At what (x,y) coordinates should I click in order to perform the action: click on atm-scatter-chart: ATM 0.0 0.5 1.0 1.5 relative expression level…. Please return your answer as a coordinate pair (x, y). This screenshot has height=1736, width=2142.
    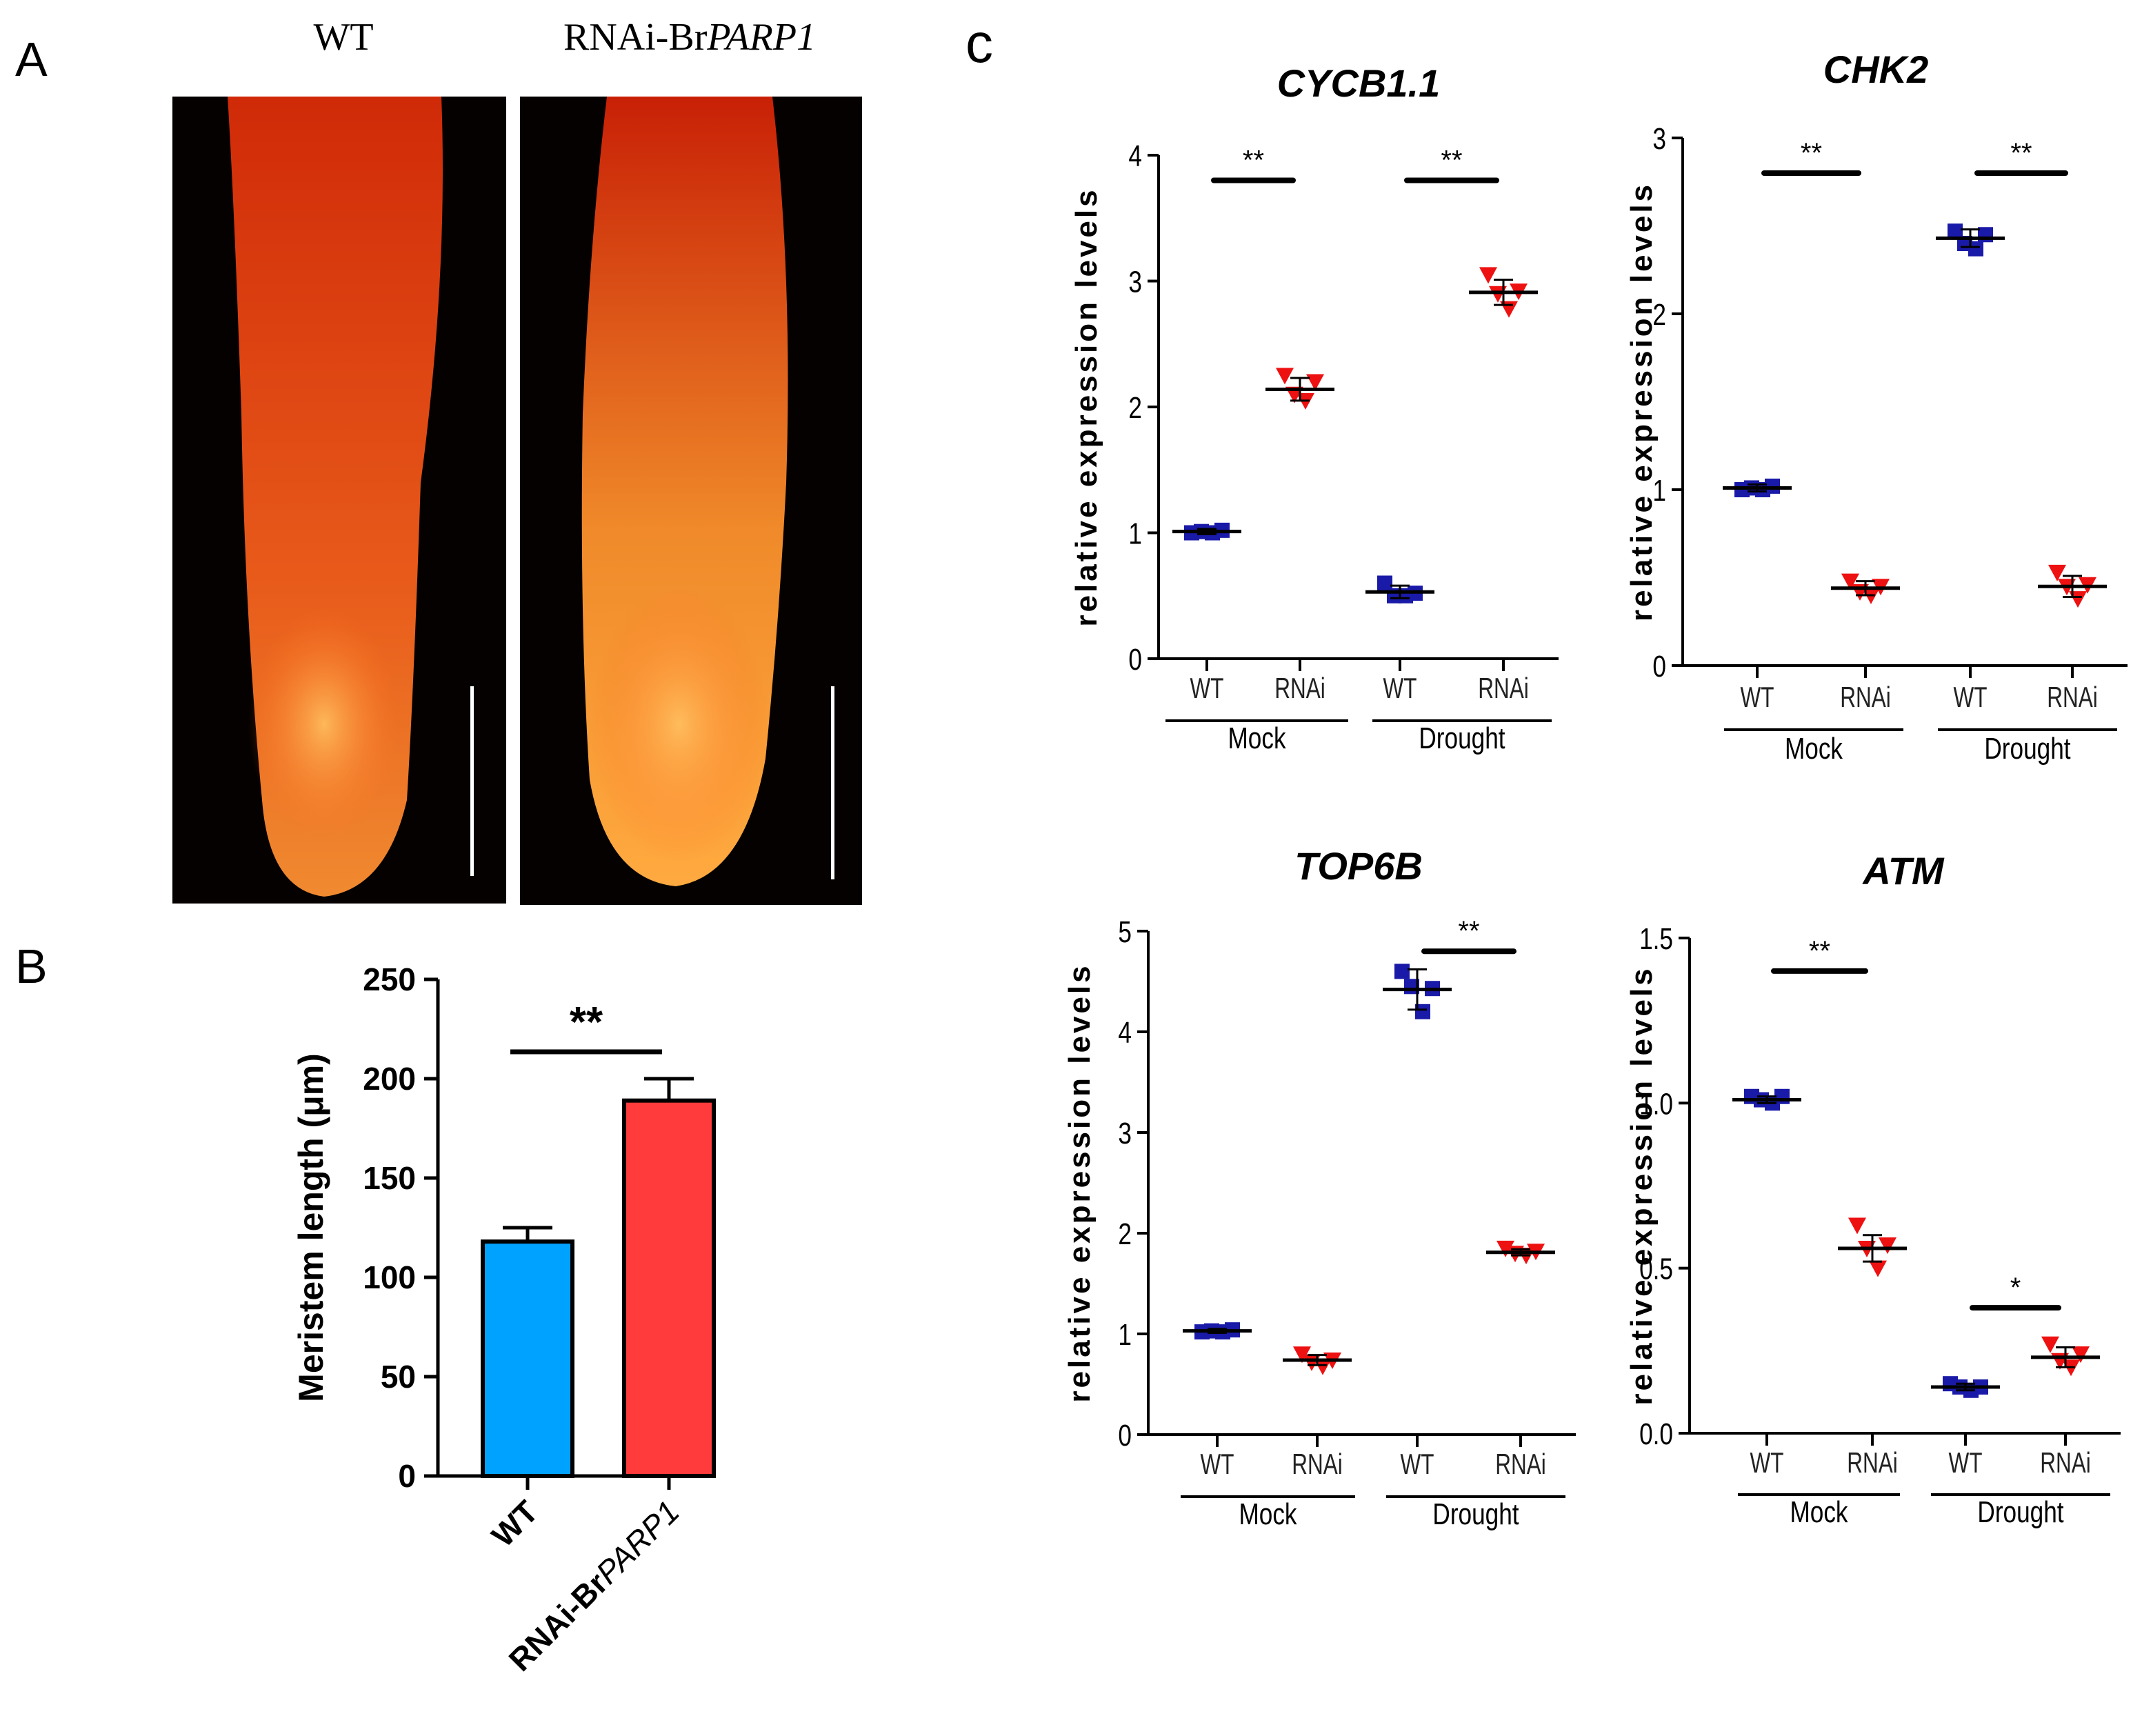
    Looking at the image, I should click on (1873, 1189).